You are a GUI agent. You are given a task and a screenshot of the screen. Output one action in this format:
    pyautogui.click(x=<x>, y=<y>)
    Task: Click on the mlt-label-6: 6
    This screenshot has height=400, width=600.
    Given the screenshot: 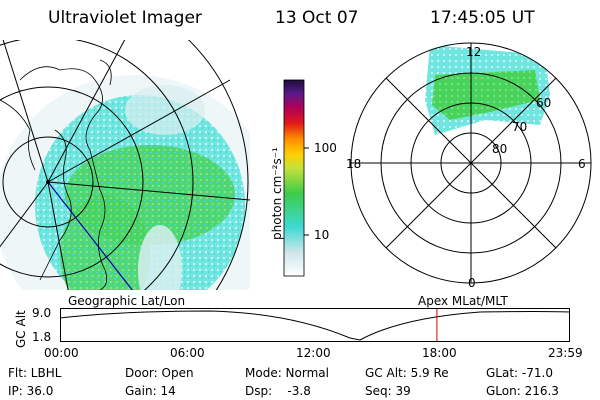 What is the action you would take?
    pyautogui.click(x=582, y=164)
    